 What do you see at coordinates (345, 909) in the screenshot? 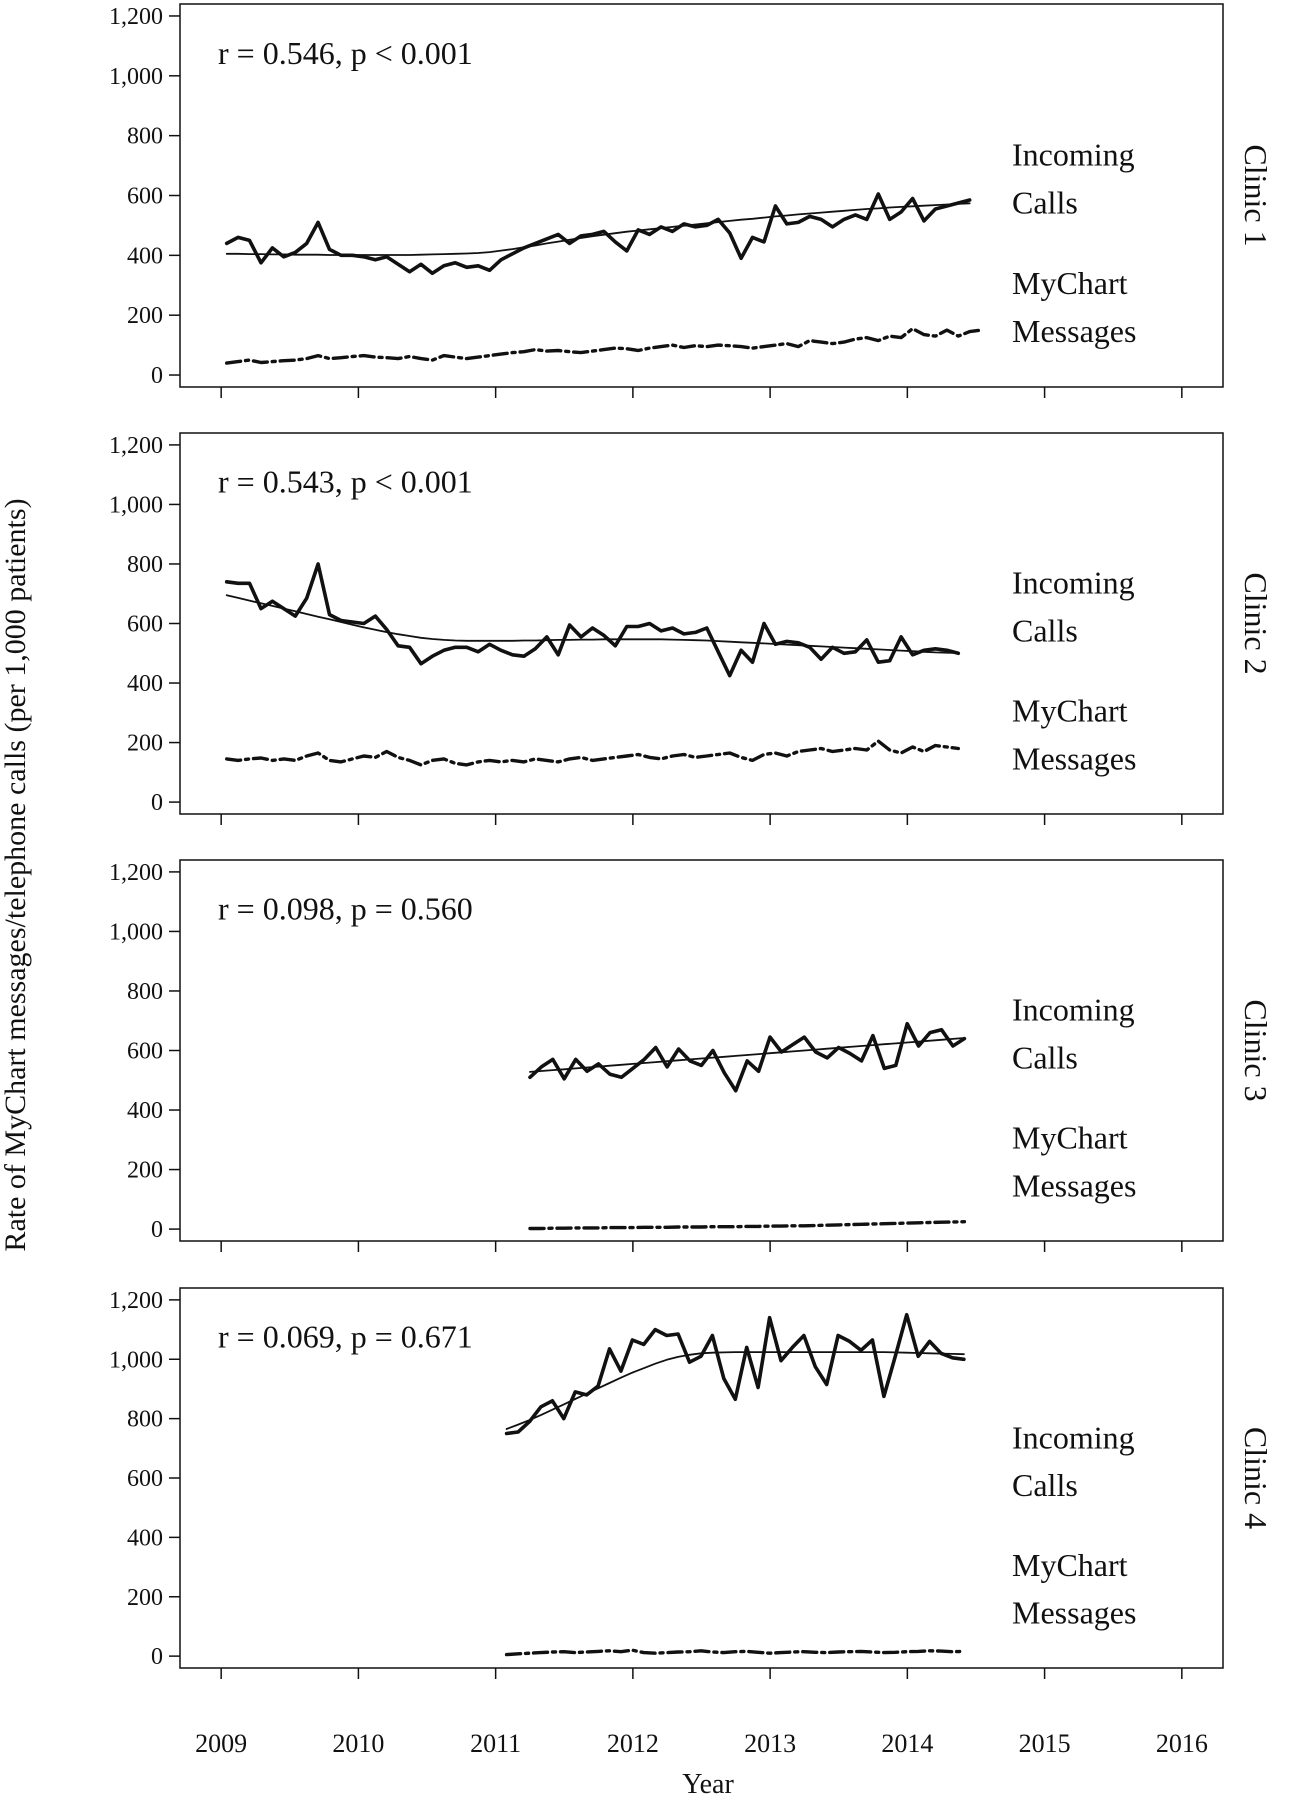
I see `correlation-stat: r = 0.098, p = 0.560` at bounding box center [345, 909].